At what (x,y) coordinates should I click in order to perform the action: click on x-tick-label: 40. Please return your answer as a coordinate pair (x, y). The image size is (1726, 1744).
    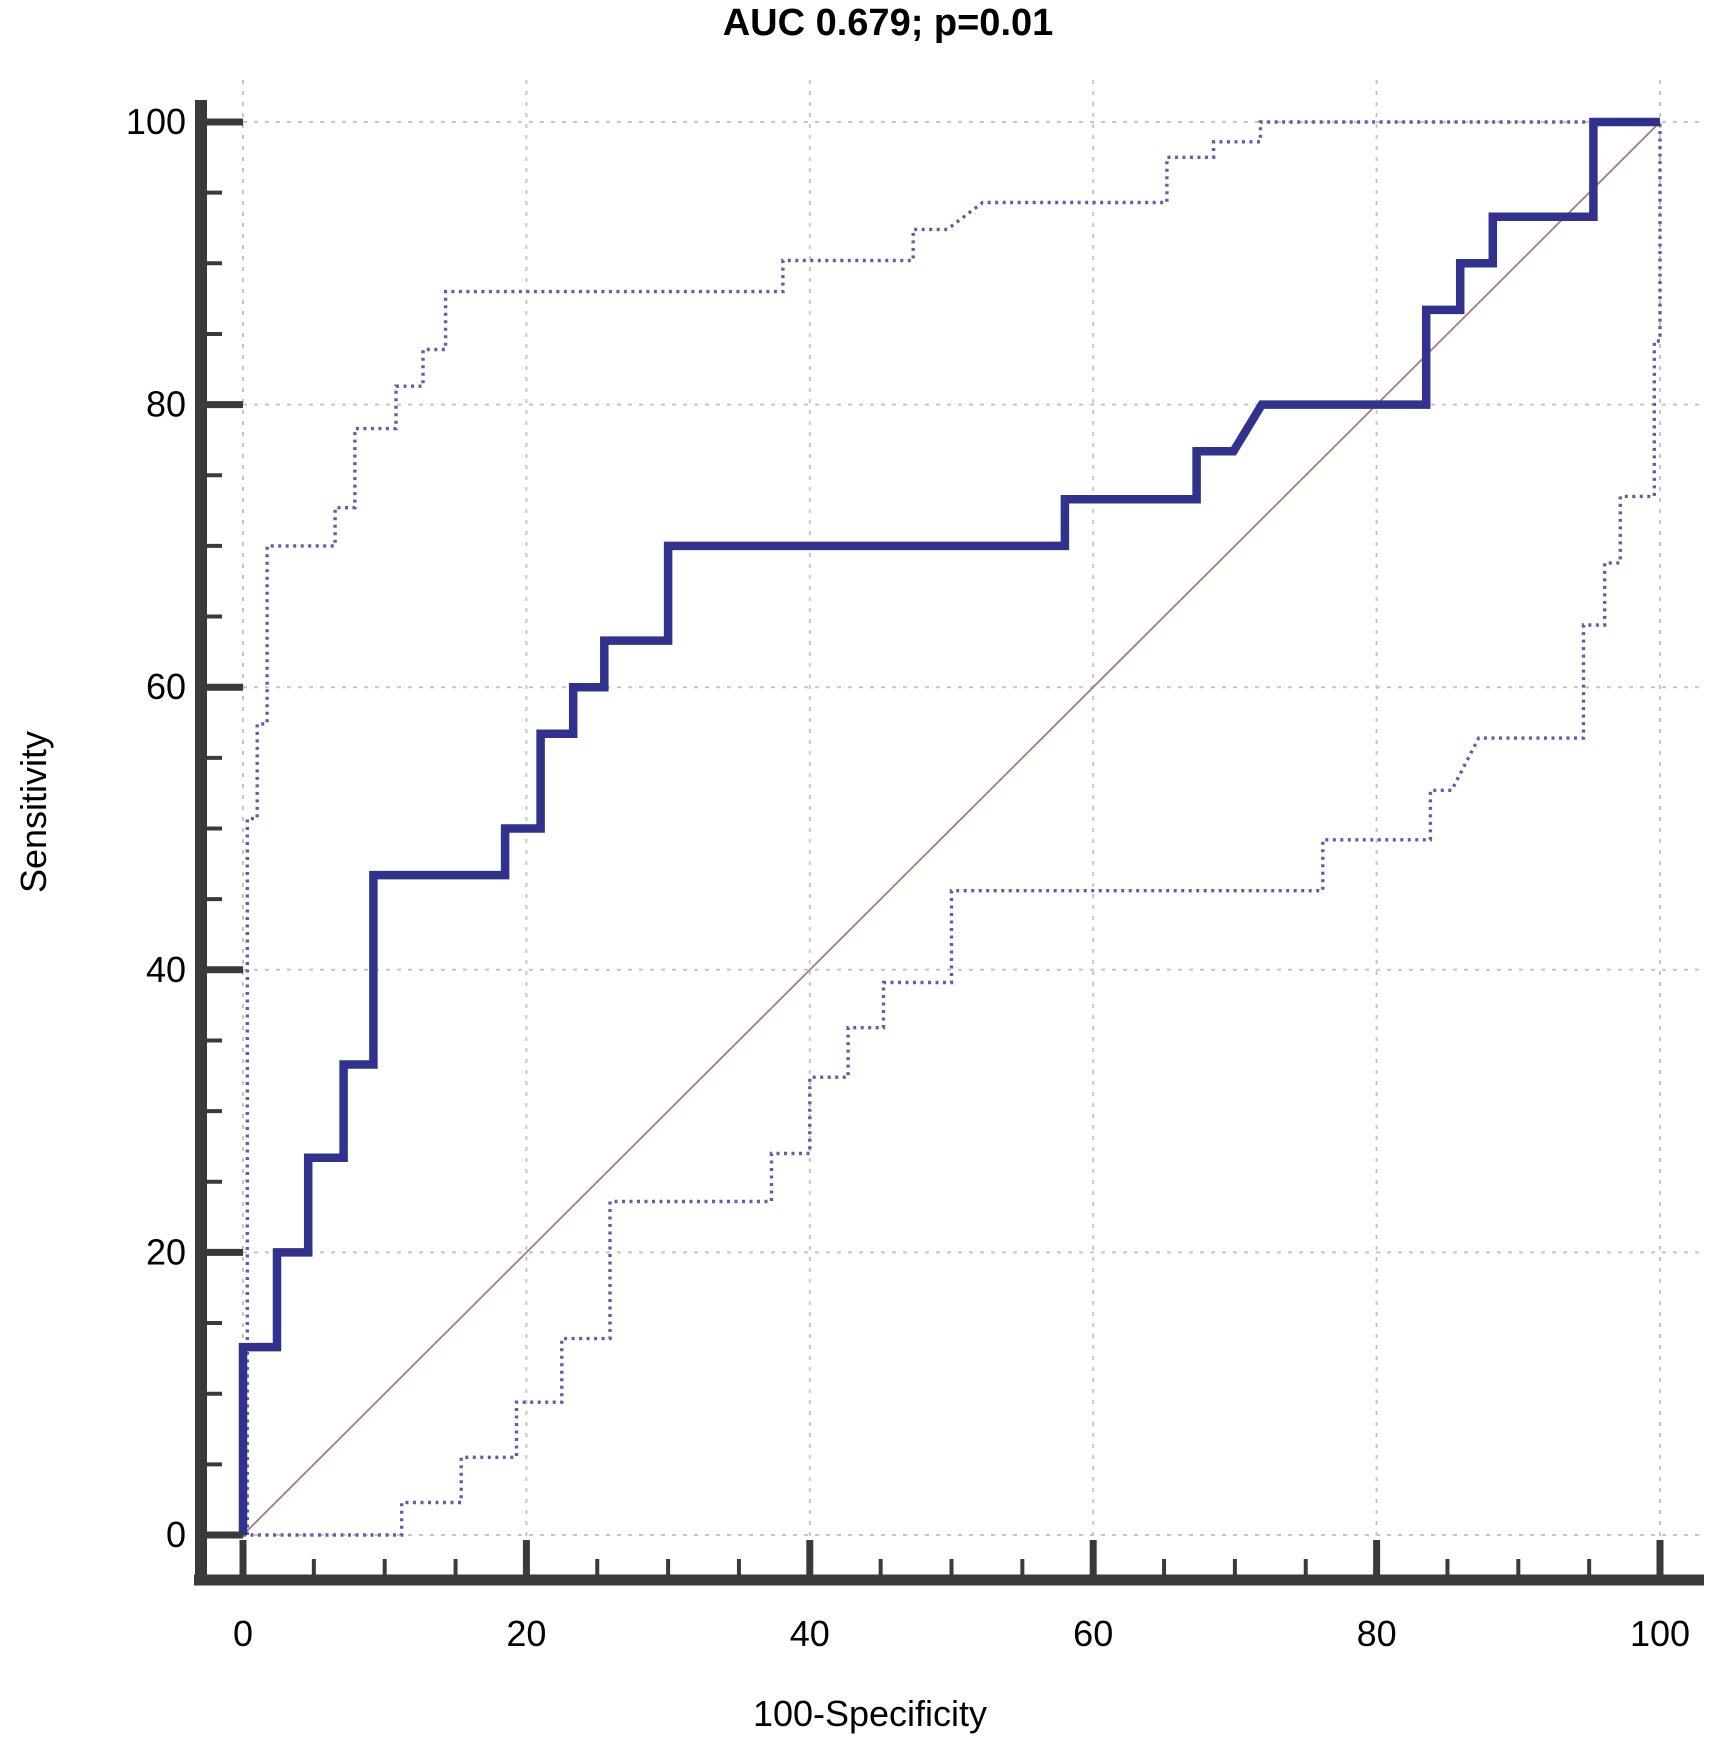
    Looking at the image, I should click on (810, 1633).